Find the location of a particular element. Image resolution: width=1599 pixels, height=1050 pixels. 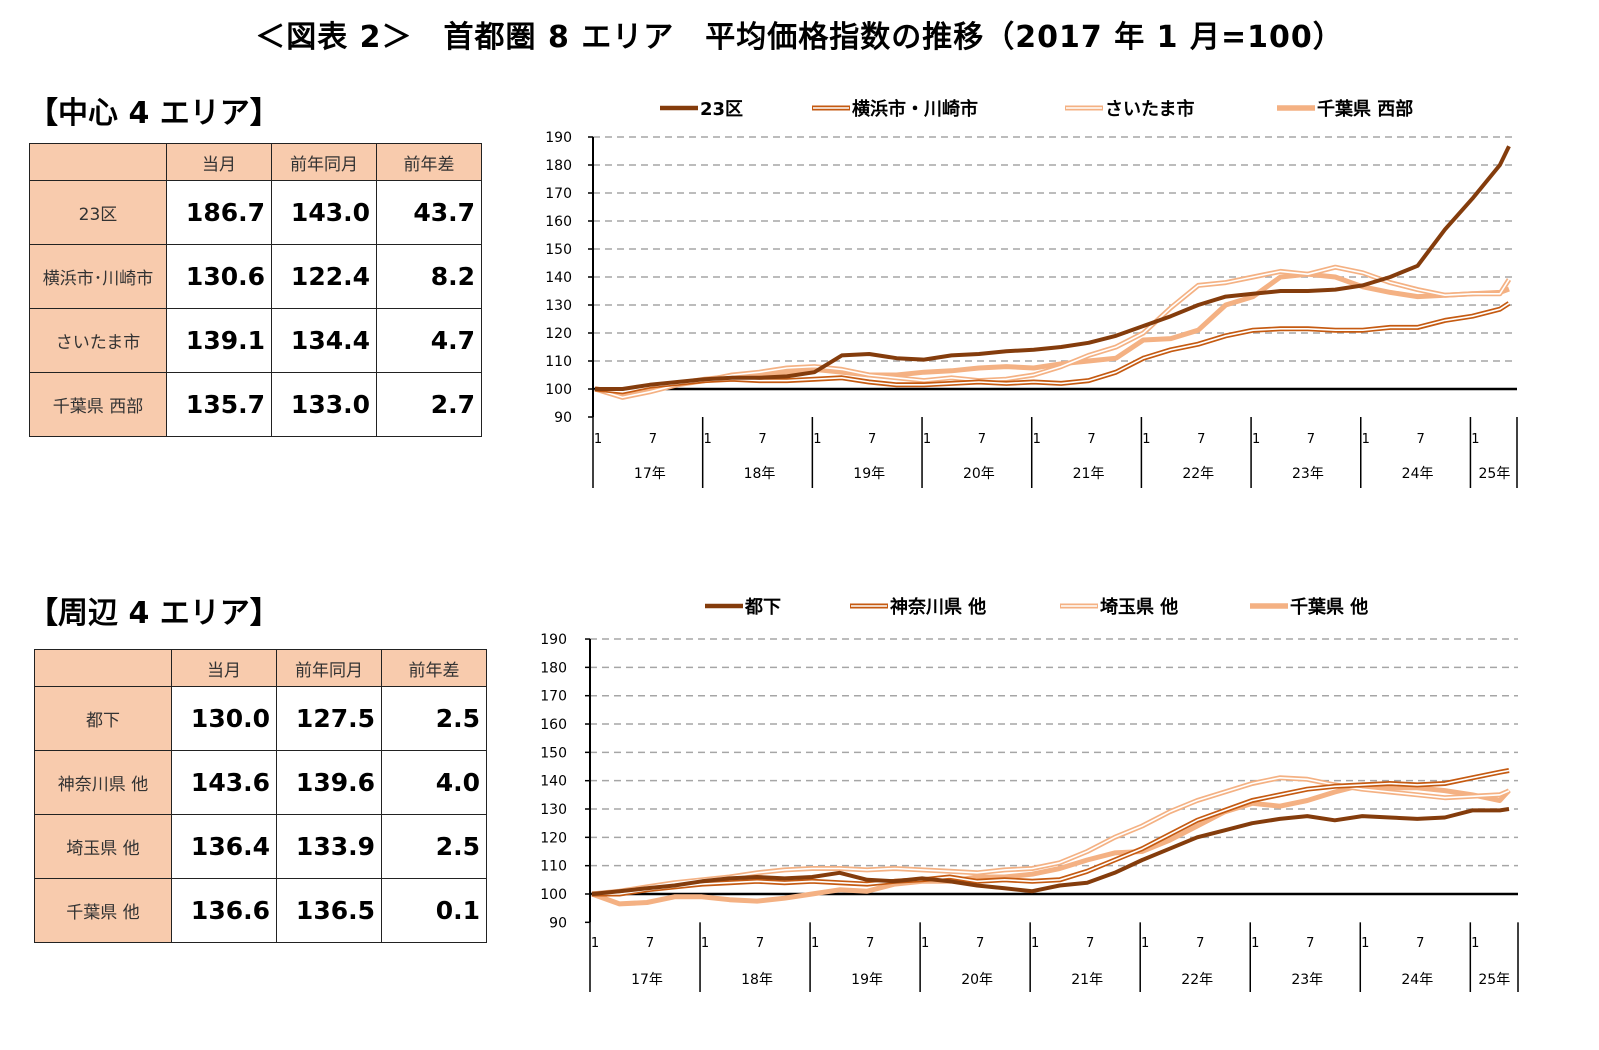

row-area: 横浜市･川崎市 is located at coordinates (98, 276).